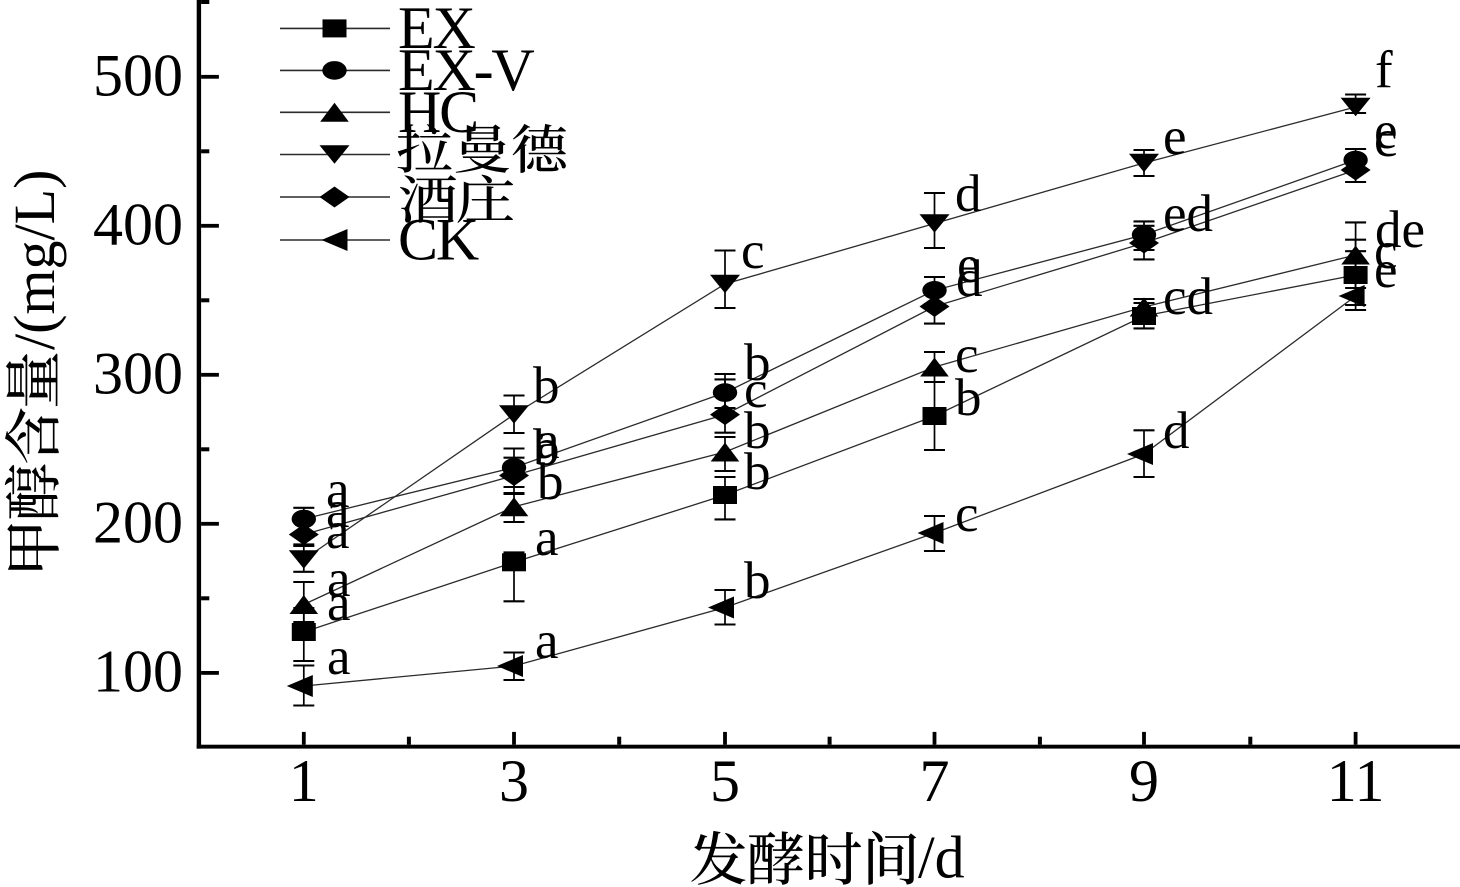  I want to click on svg-text: 3, so click(514, 781).